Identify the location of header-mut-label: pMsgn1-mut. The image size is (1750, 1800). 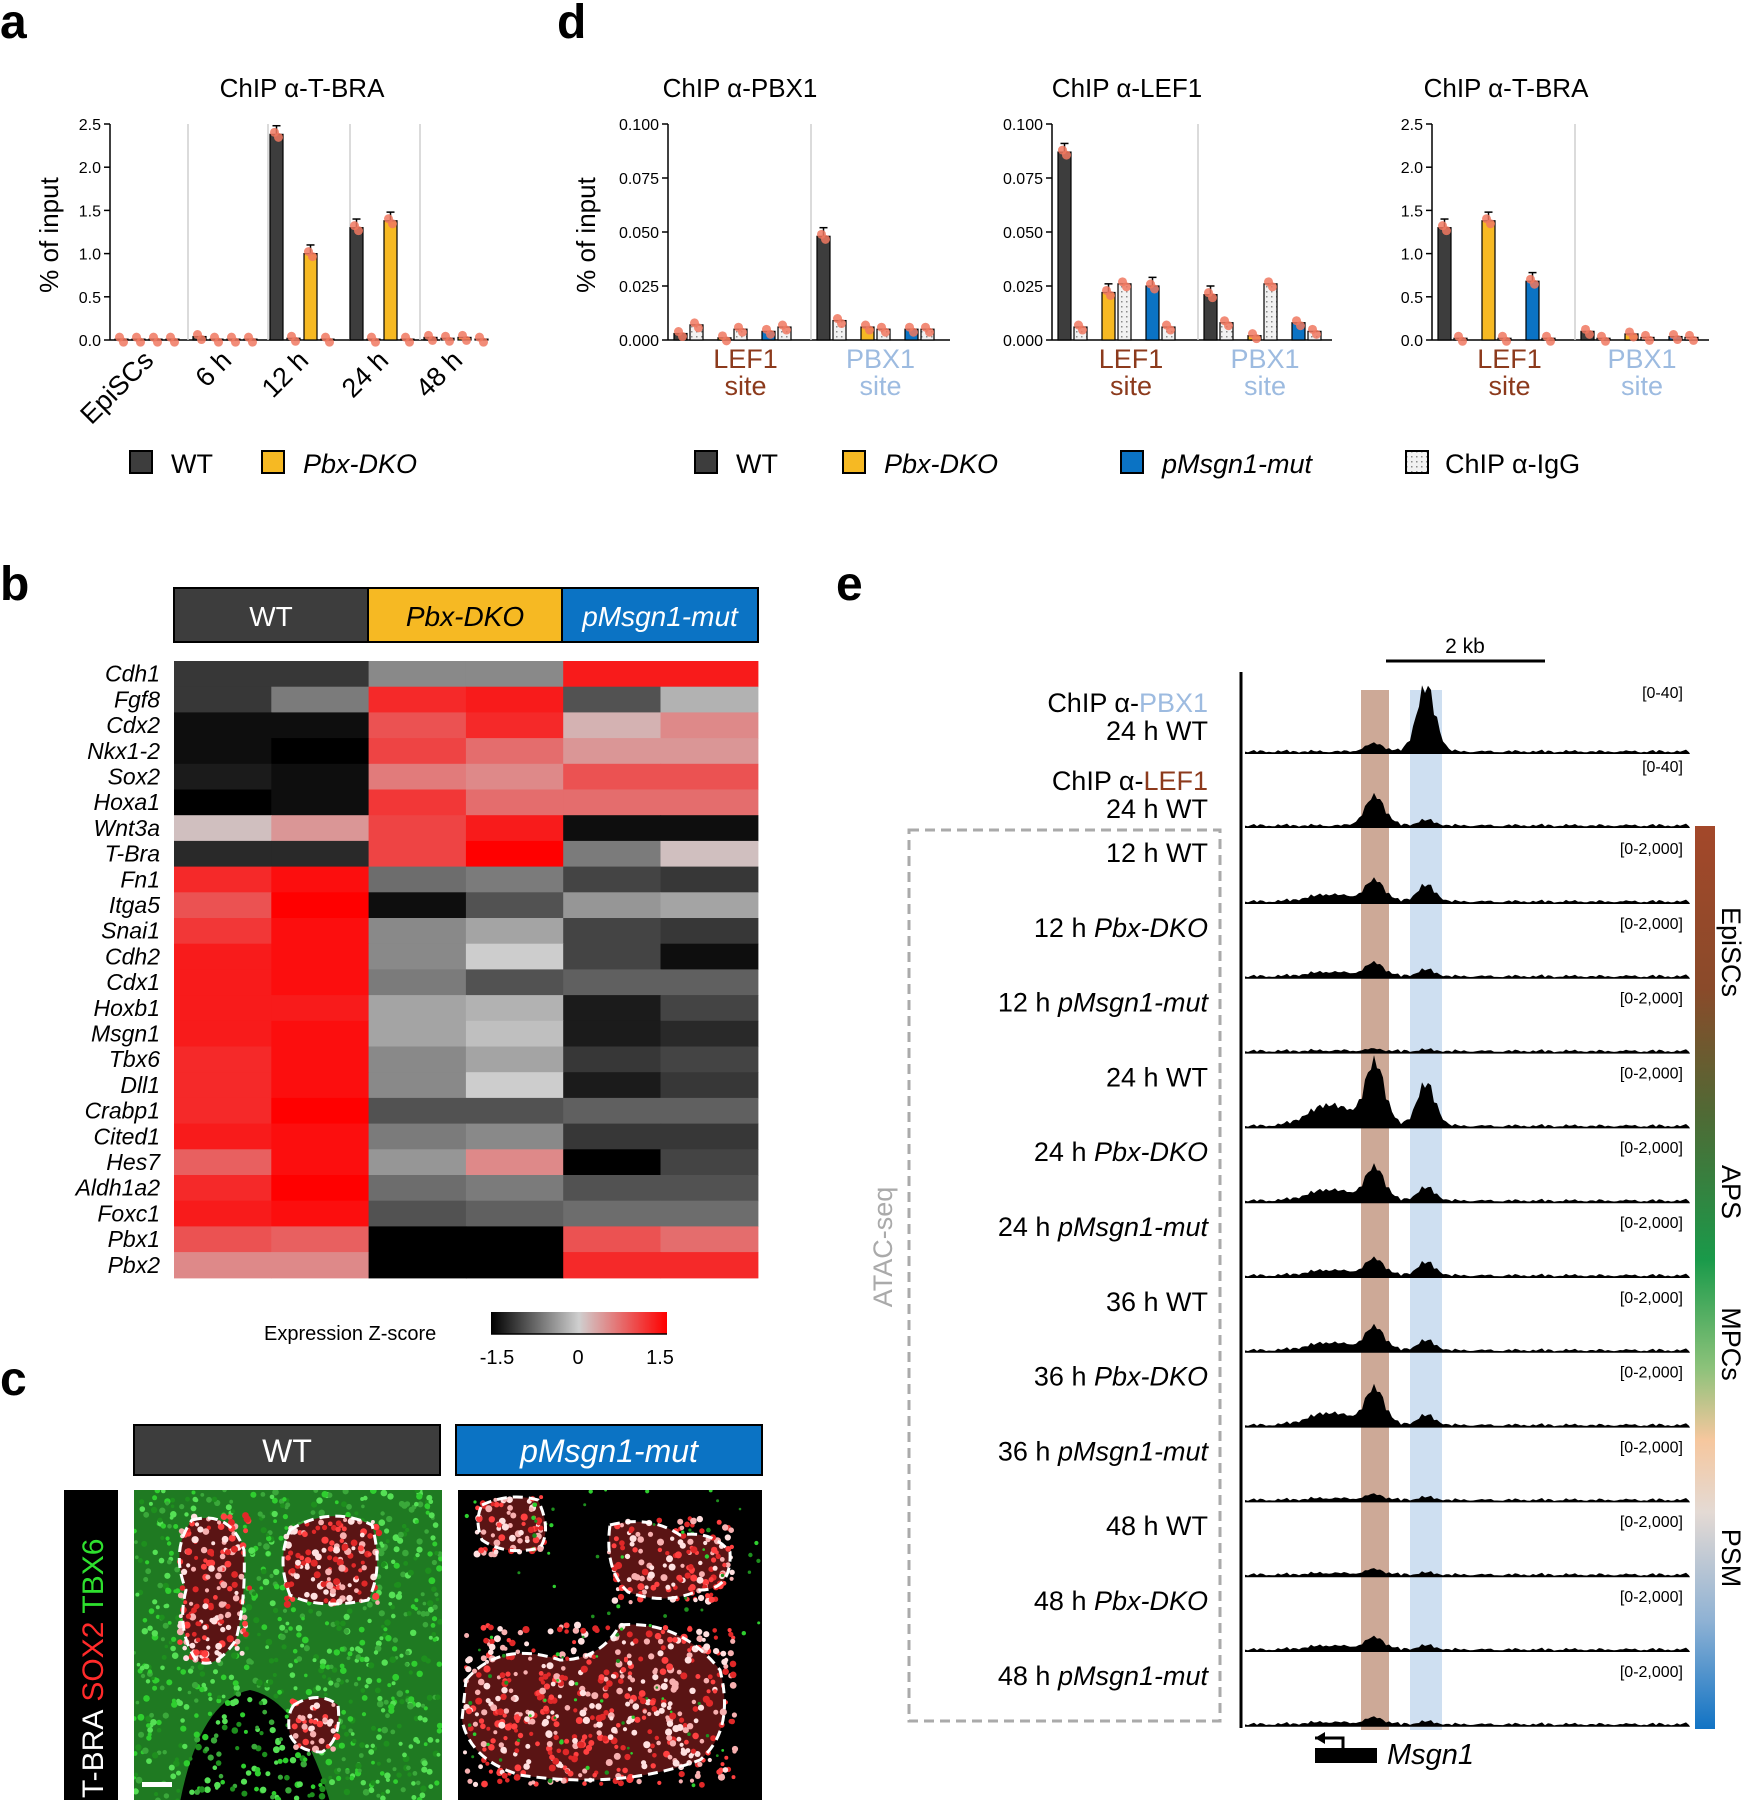
(660, 616).